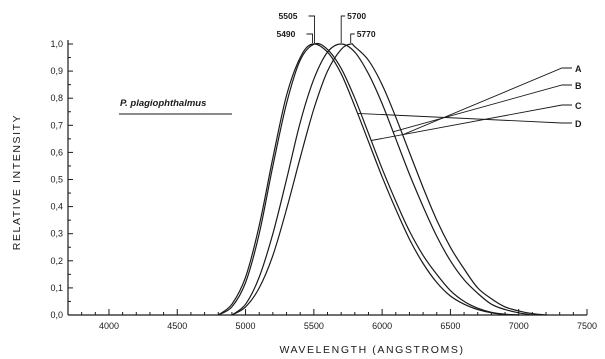 Image resolution: width=605 pixels, height=359 pixels. I want to click on y-tick-label: 0,4, so click(56, 207).